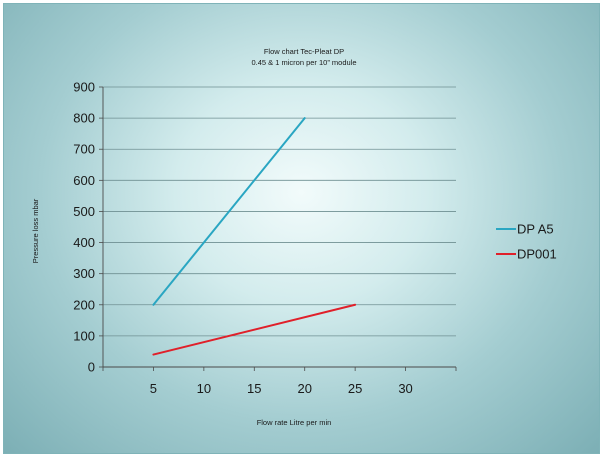  I want to click on series-line-dp001, so click(254, 329).